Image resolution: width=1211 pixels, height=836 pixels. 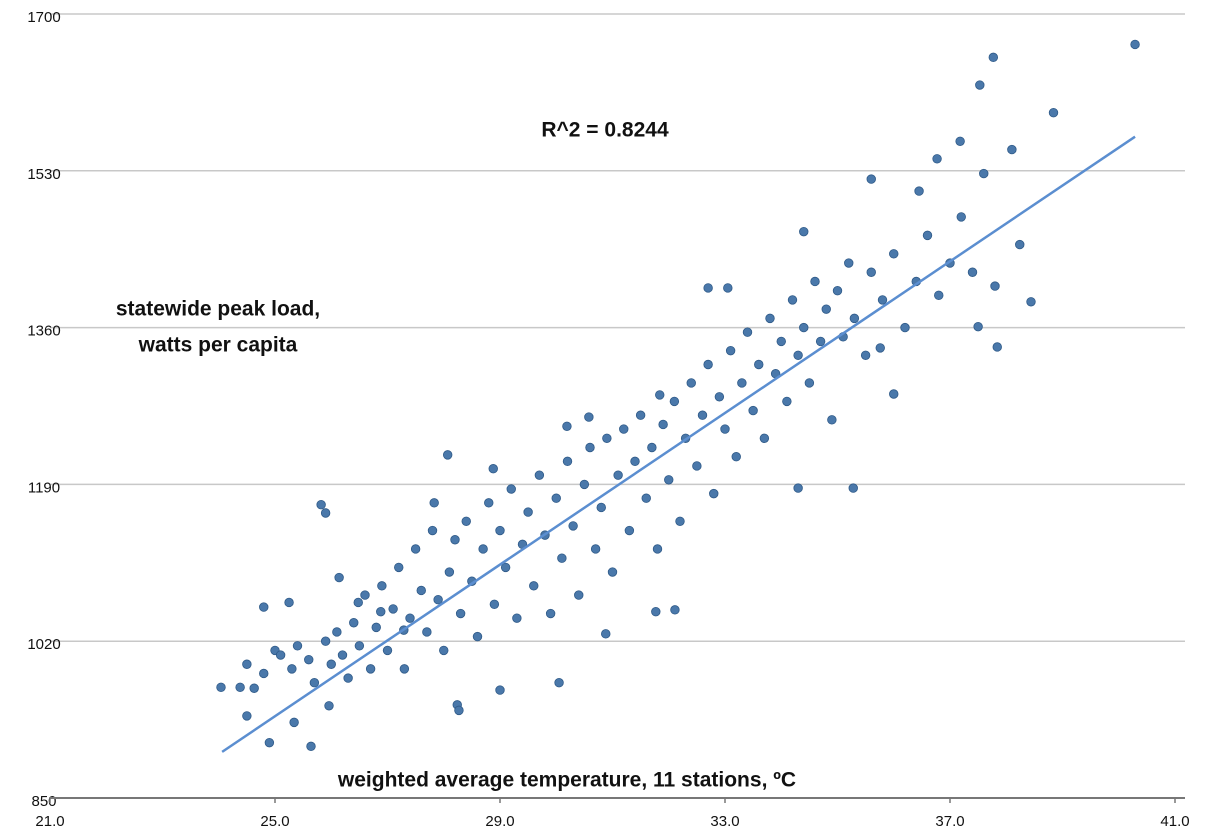 What do you see at coordinates (44, 487) in the screenshot?
I see `y-tick-label: 1190` at bounding box center [44, 487].